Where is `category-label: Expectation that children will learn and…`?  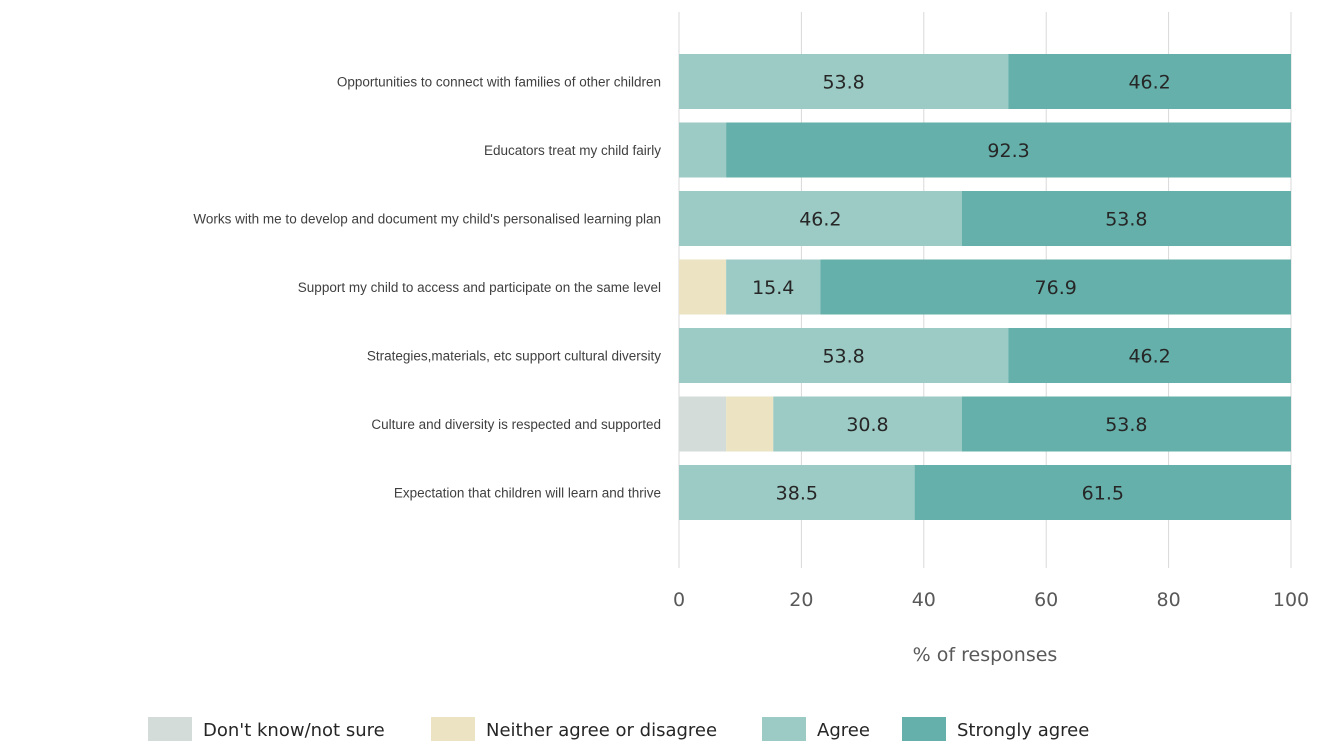 category-label: Expectation that children will learn and… is located at coordinates (527, 493).